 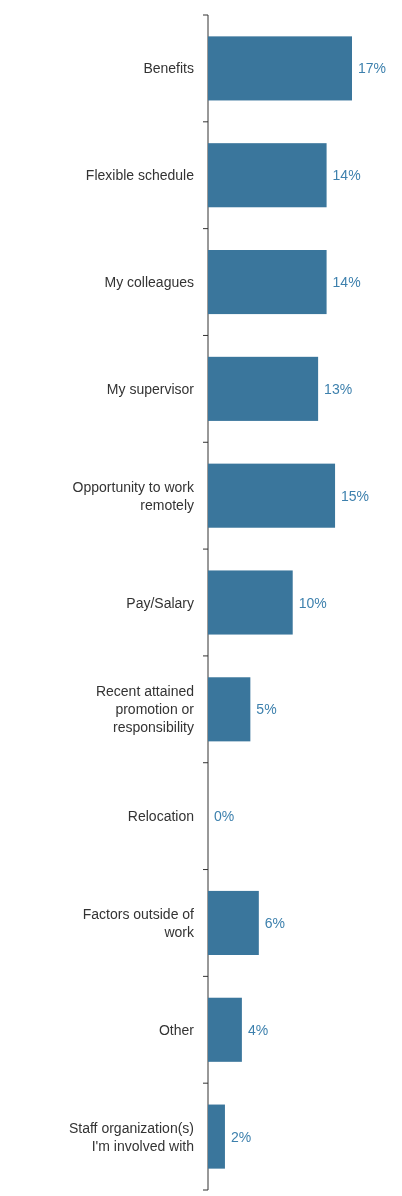 I want to click on y-tick-label: Staff organization(s) I'm involved with, so click(x=131, y=1136).